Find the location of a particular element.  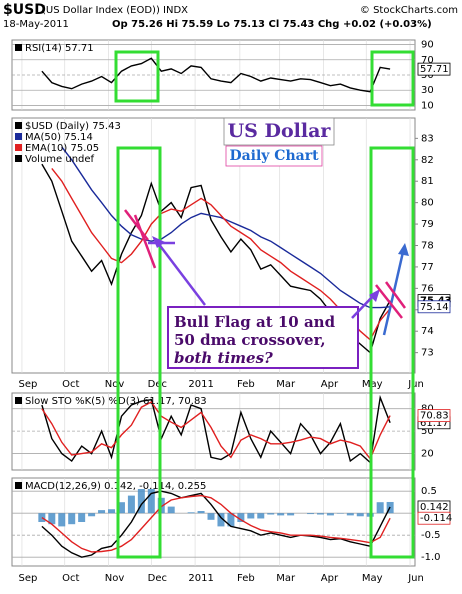

plot is located at coordinates (216, 75).